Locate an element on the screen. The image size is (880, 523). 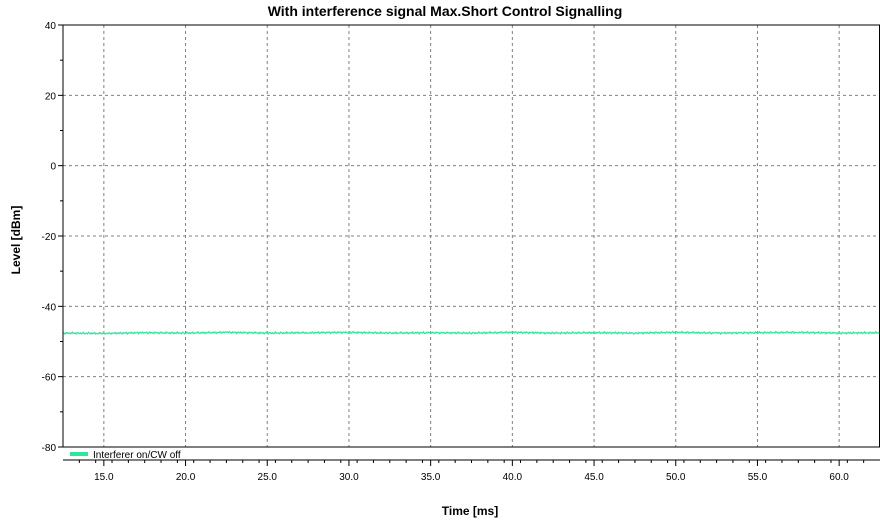
y-tick-label: -20 is located at coordinates (49, 237).